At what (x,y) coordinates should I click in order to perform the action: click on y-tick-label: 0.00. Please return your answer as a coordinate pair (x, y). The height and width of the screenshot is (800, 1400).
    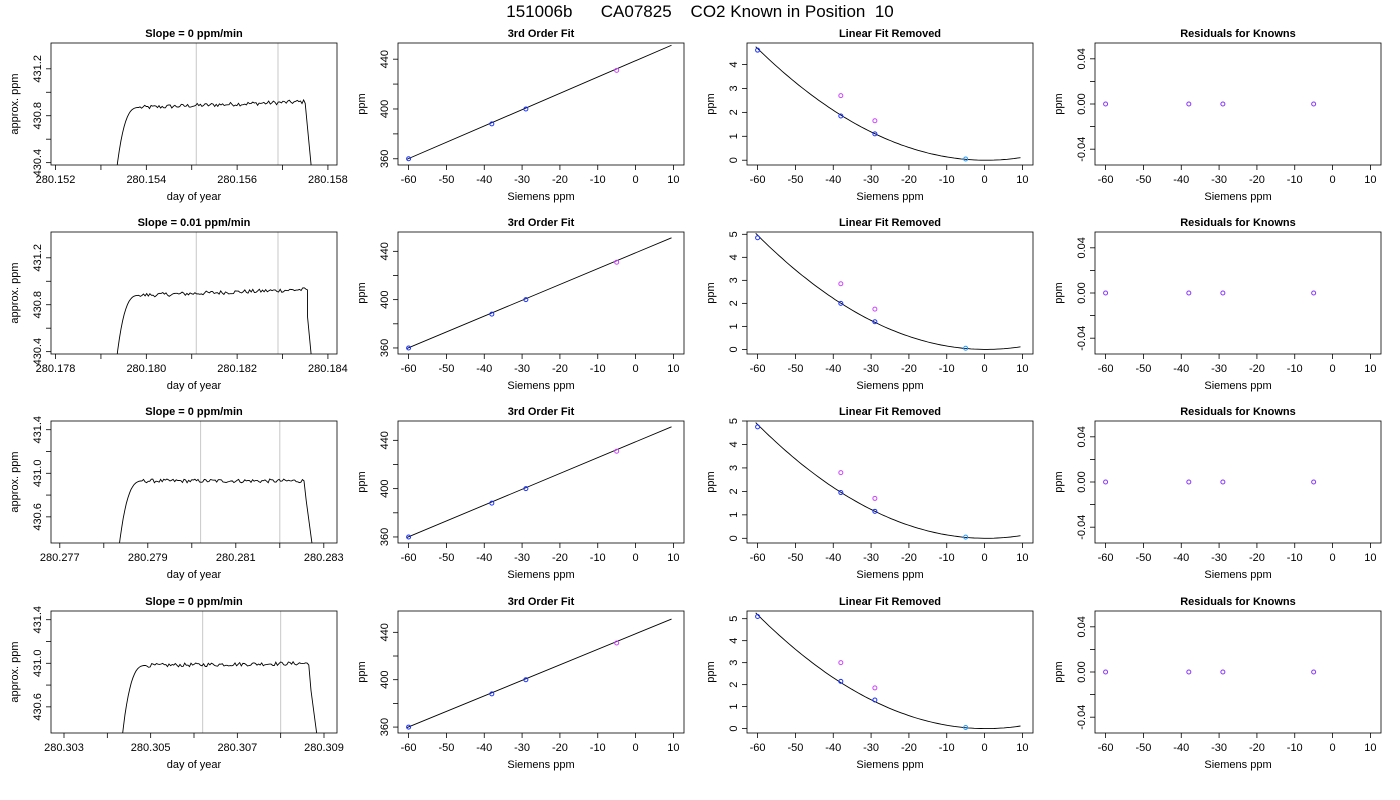
    Looking at the image, I should click on (1082, 481).